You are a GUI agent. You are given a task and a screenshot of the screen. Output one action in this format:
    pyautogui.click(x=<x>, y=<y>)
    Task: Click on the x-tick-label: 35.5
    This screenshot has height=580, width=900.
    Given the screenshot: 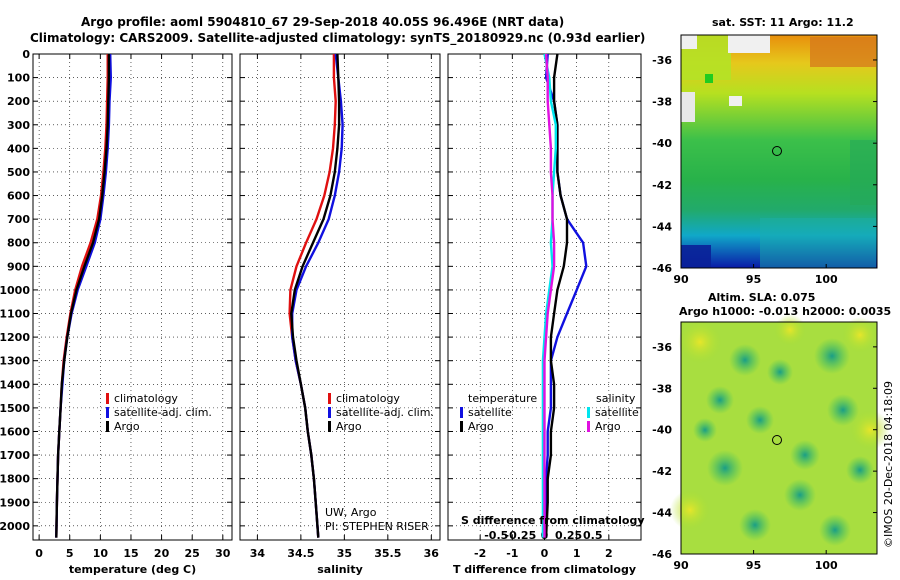 What is the action you would take?
    pyautogui.click(x=387, y=553)
    